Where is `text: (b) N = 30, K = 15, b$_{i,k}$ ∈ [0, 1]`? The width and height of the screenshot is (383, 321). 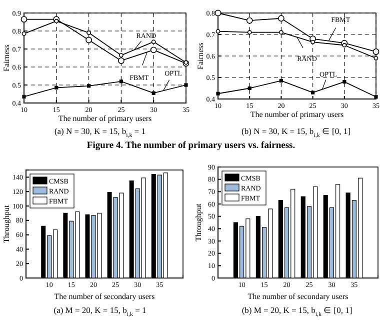 text: (b) N = 30, K = 15, b$_{i,k}$ ∈ [0, 1] is located at coordinates (296, 132).